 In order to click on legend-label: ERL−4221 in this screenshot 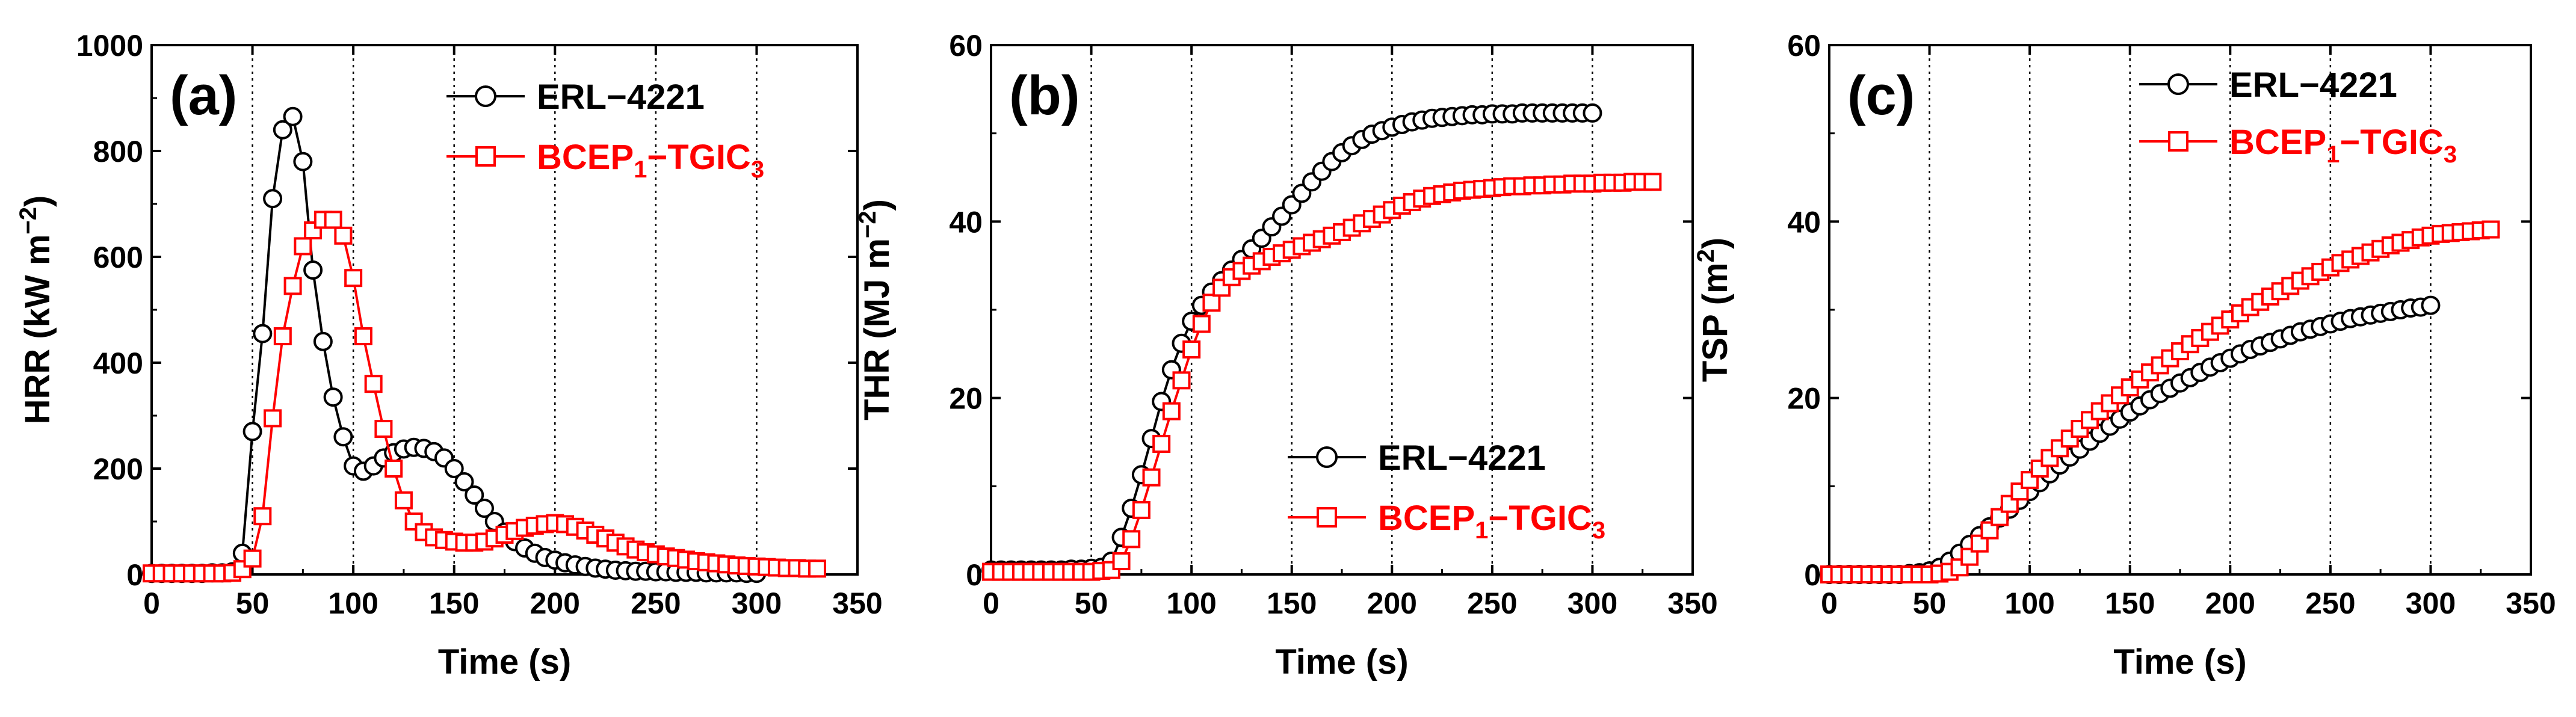, I will do `click(2313, 85)`.